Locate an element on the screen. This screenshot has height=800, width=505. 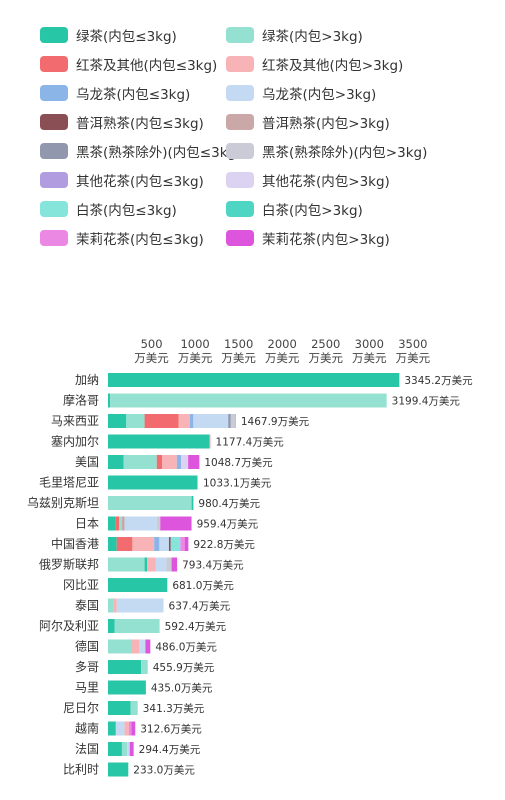
data-label: 1467.9万美元 is located at coordinates (275, 421).